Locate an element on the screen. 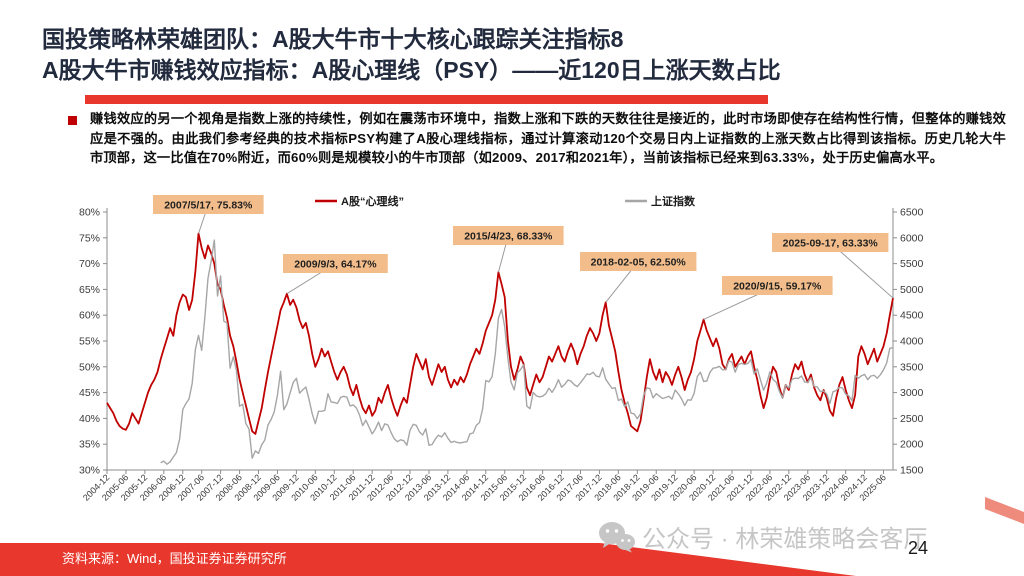 This screenshot has width=1024, height=576. y-right-tick-label: 6000 is located at coordinates (912, 238).